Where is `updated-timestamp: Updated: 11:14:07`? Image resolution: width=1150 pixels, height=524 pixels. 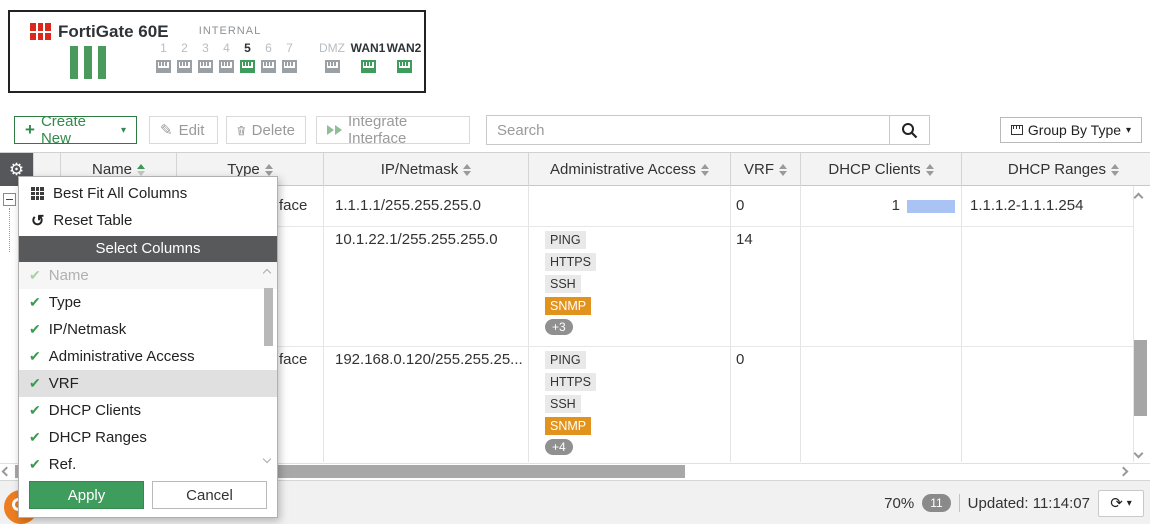 updated-timestamp: Updated: 11:14:07 is located at coordinates (1028, 503).